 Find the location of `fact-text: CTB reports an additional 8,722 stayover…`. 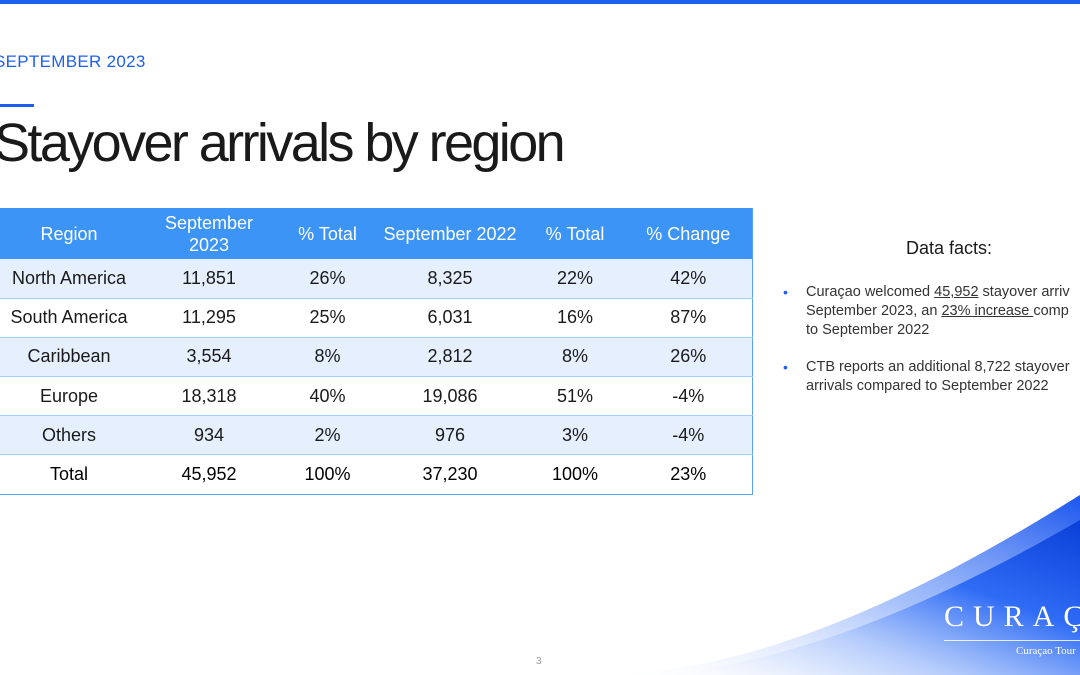

fact-text: CTB reports an additional 8,722 stayover… is located at coordinates (938, 376).